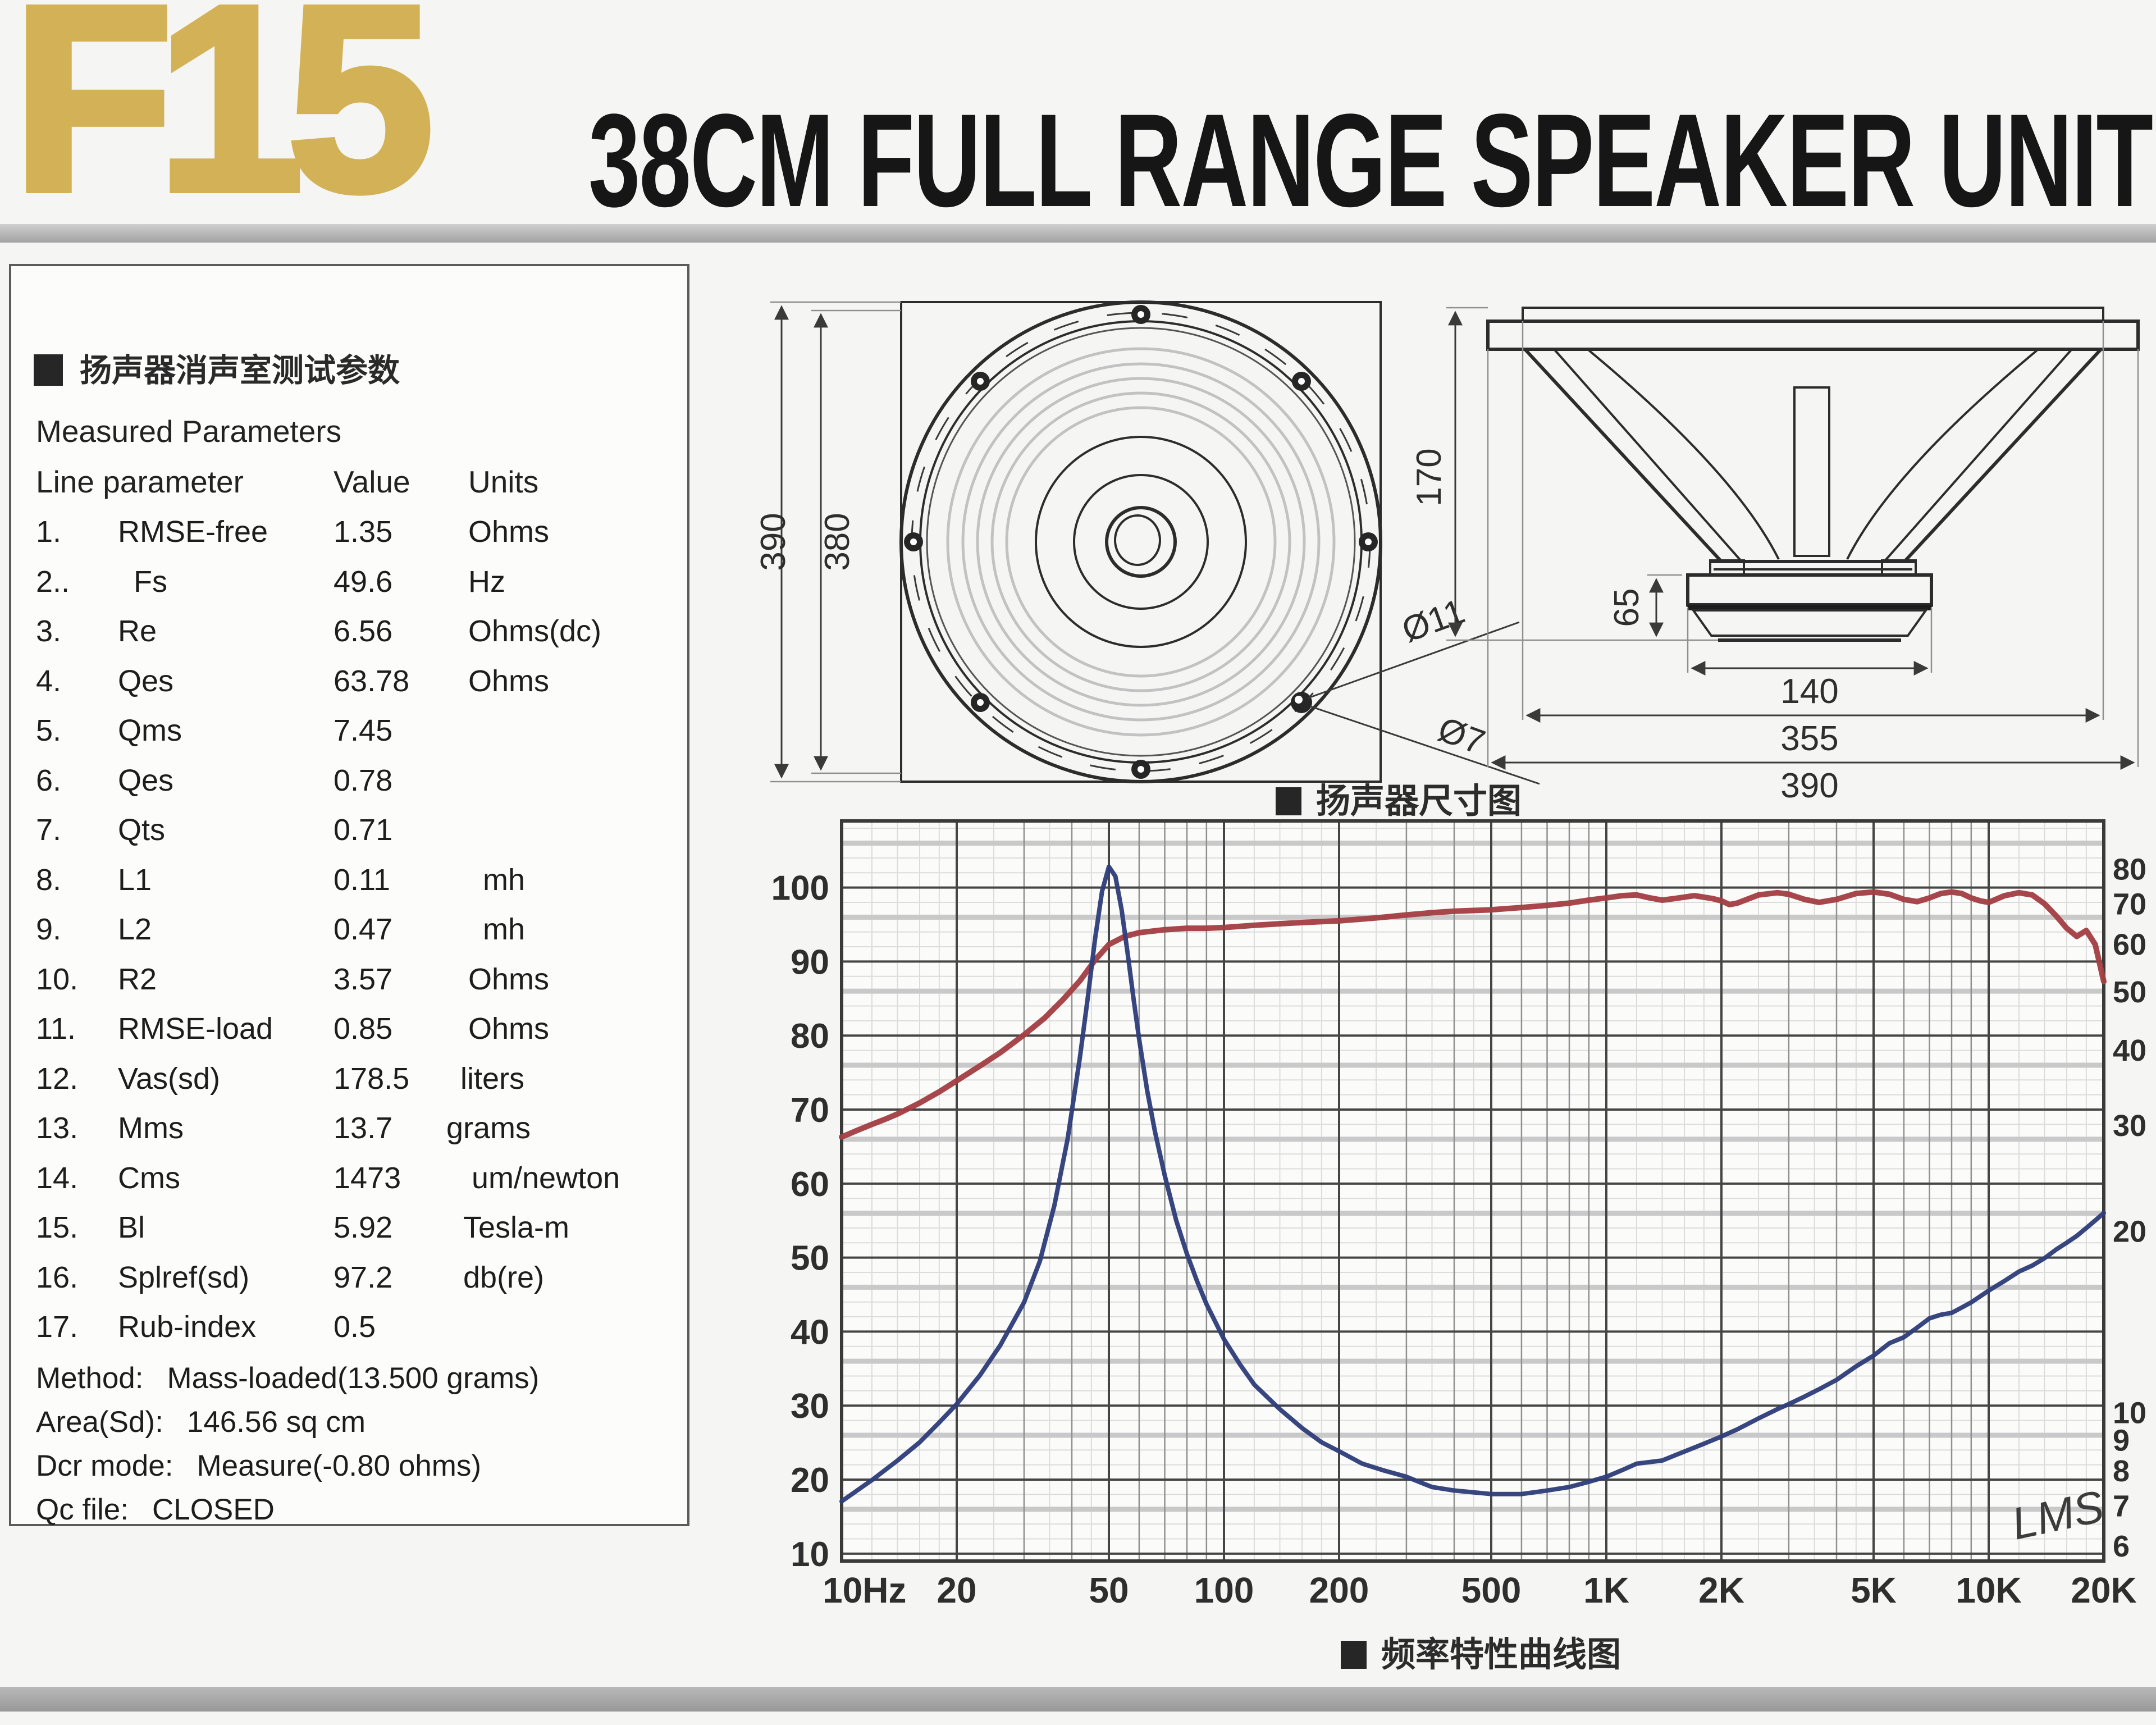  What do you see at coordinates (2121, 1506) in the screenshot?
I see `svg-text: 7` at bounding box center [2121, 1506].